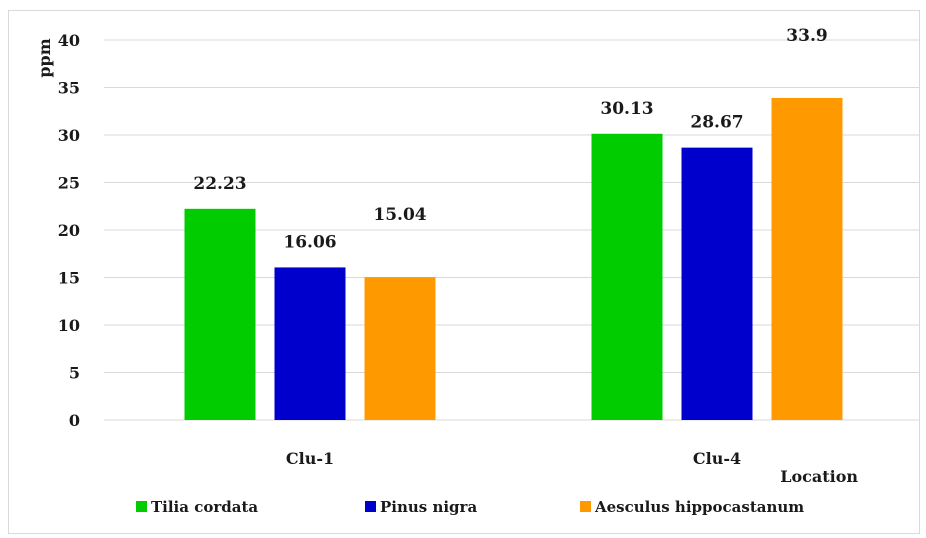 The image size is (926, 538). Describe the element at coordinates (219, 184) in the screenshot. I see `data-label: 22.23` at that location.